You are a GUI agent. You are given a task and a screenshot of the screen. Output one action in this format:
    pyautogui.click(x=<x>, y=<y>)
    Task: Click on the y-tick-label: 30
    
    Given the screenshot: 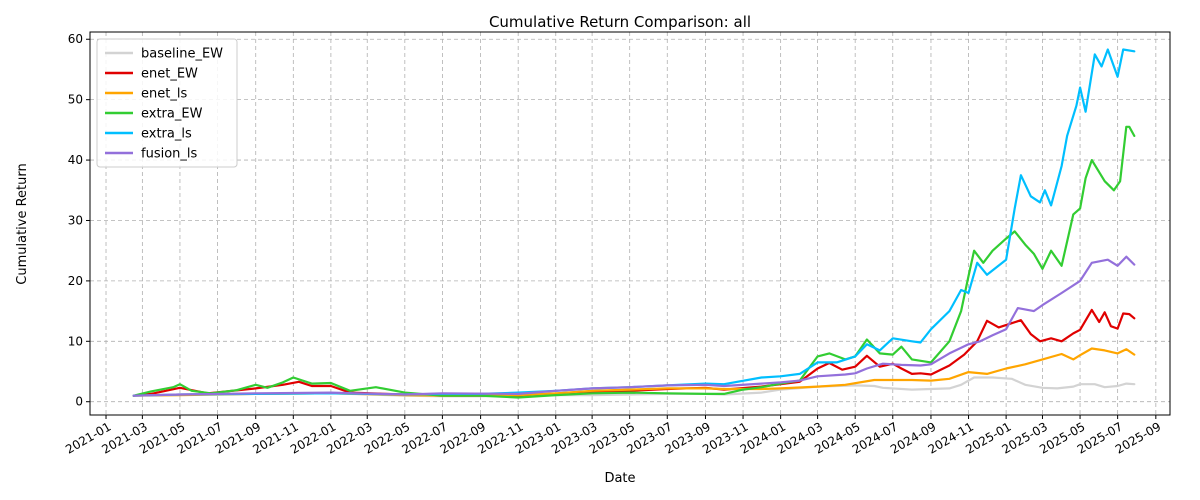 What is the action you would take?
    pyautogui.click(x=75, y=220)
    